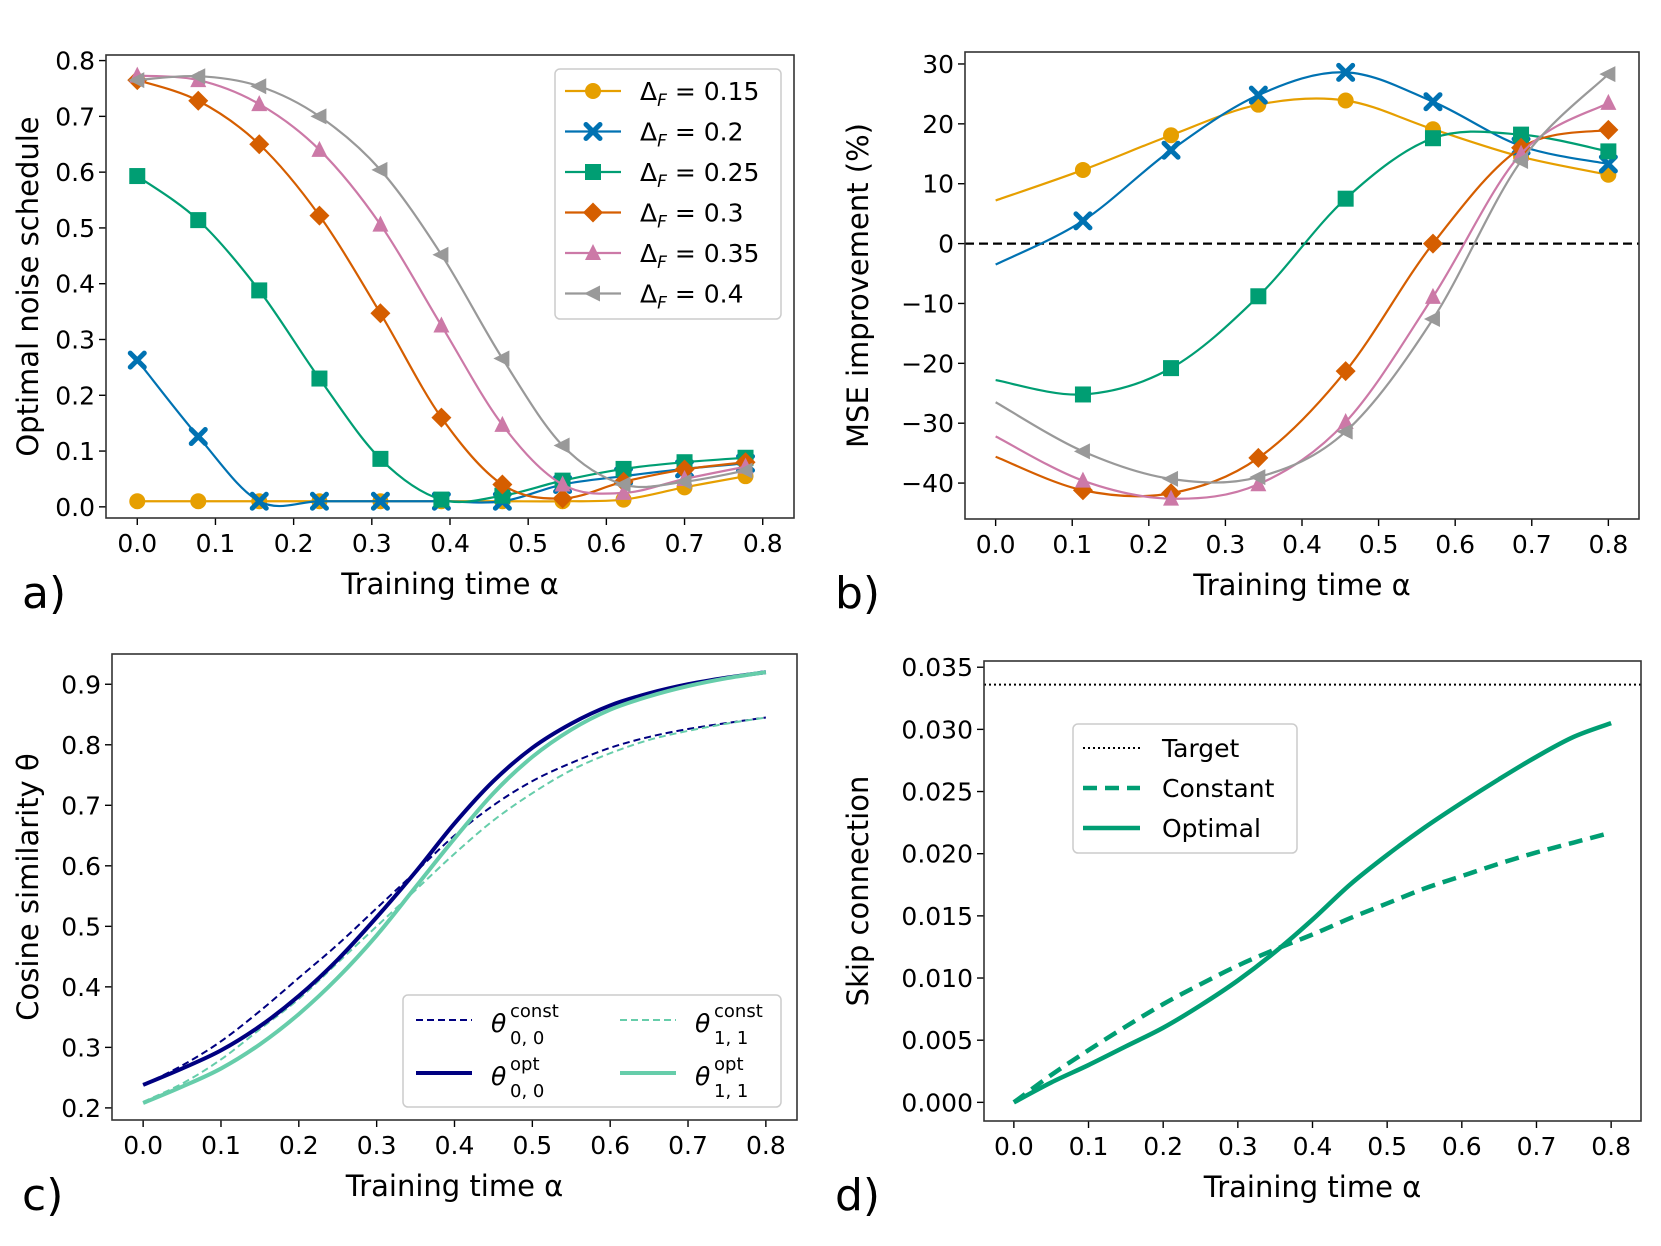  Describe the element at coordinates (691, 1025) in the screenshot. I see `legend-item: θ const 1, 1` at that location.